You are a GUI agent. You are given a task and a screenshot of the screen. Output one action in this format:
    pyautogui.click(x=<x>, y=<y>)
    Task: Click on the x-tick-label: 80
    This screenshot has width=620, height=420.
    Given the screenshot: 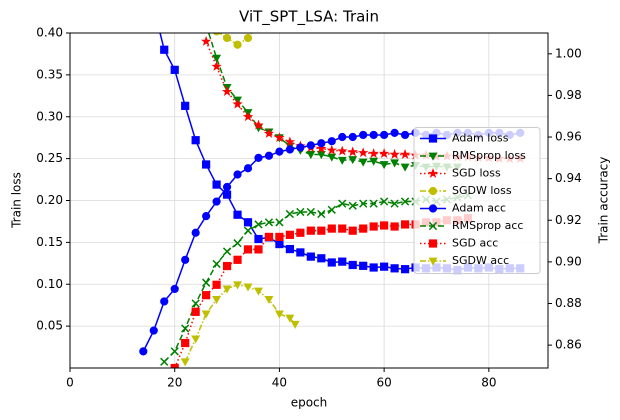 What is the action you would take?
    pyautogui.click(x=488, y=383)
    